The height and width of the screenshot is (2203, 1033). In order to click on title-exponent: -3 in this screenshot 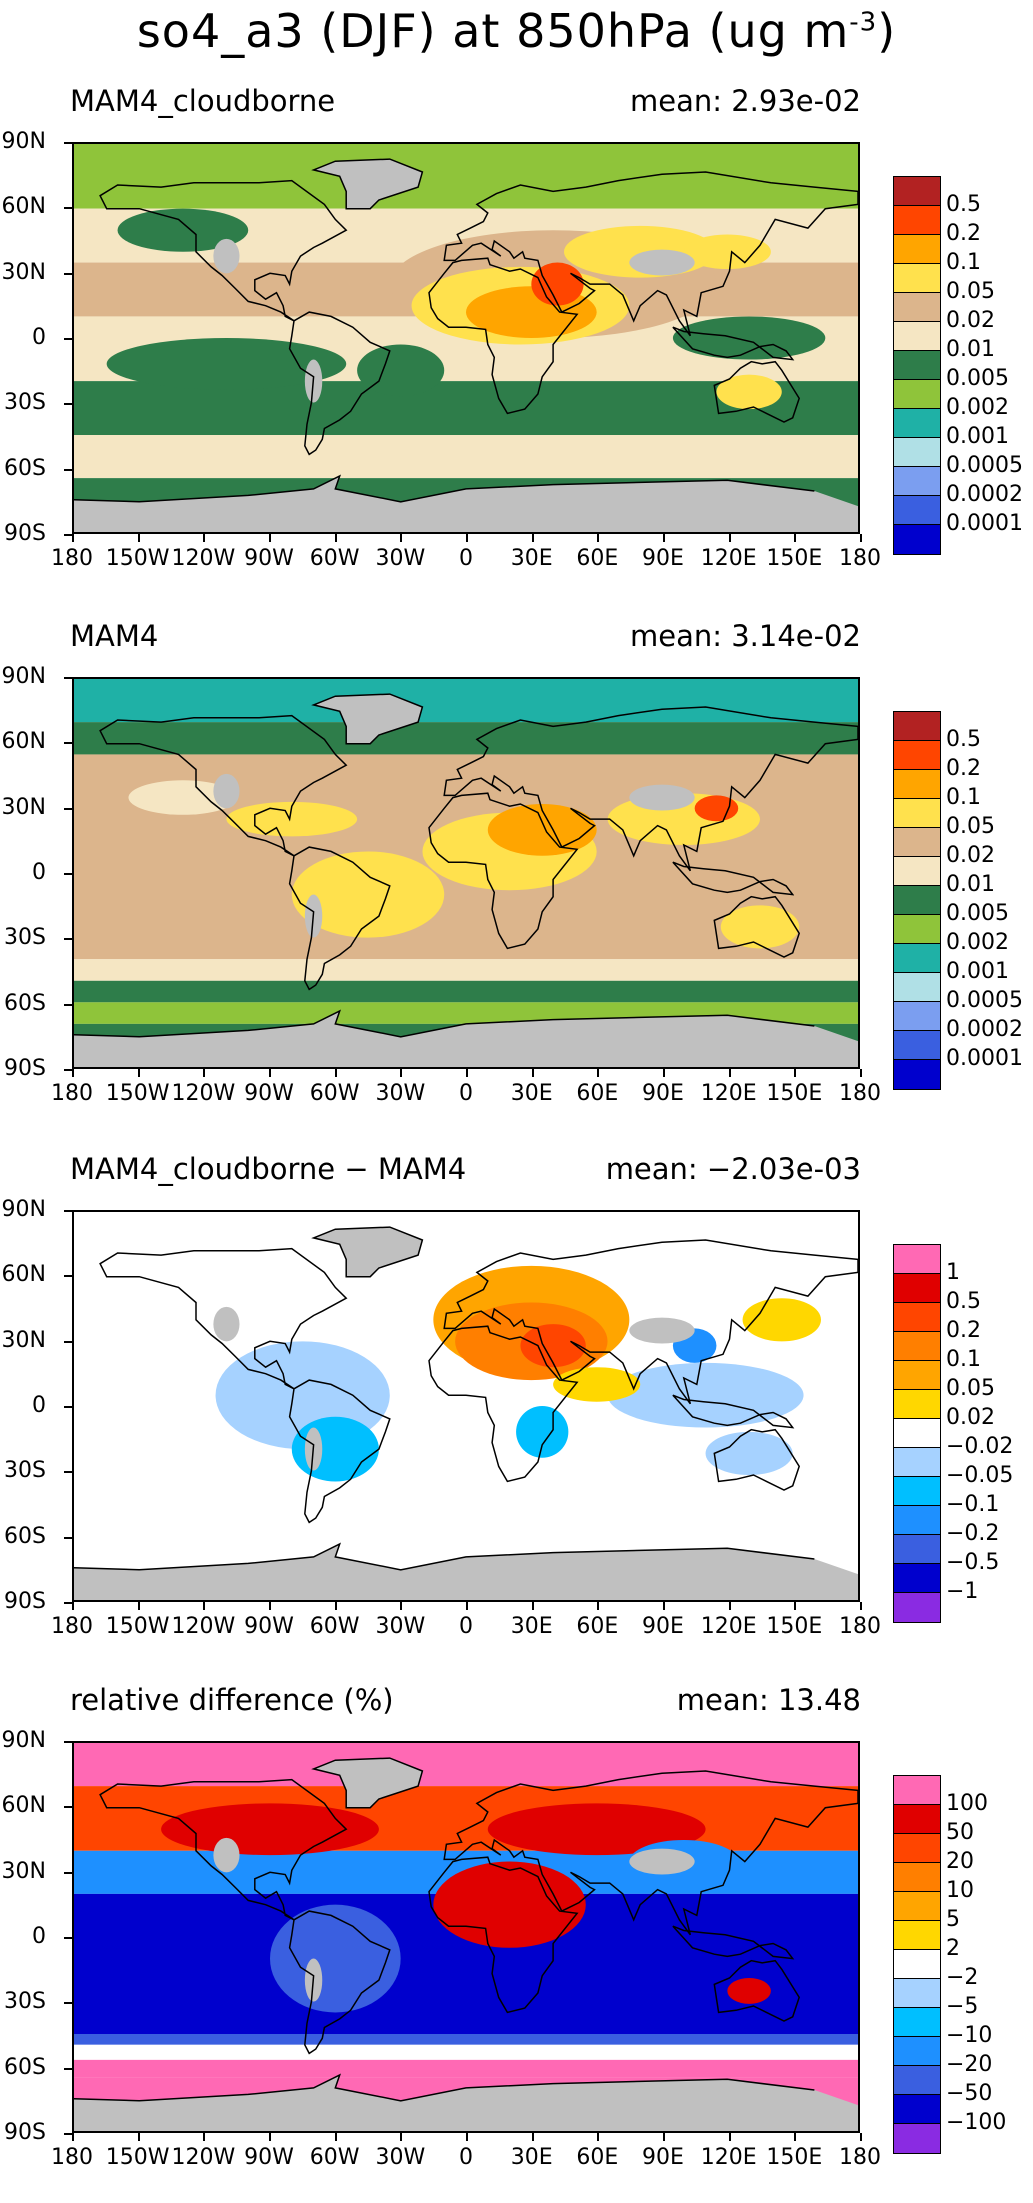, I will do `click(863, 22)`.